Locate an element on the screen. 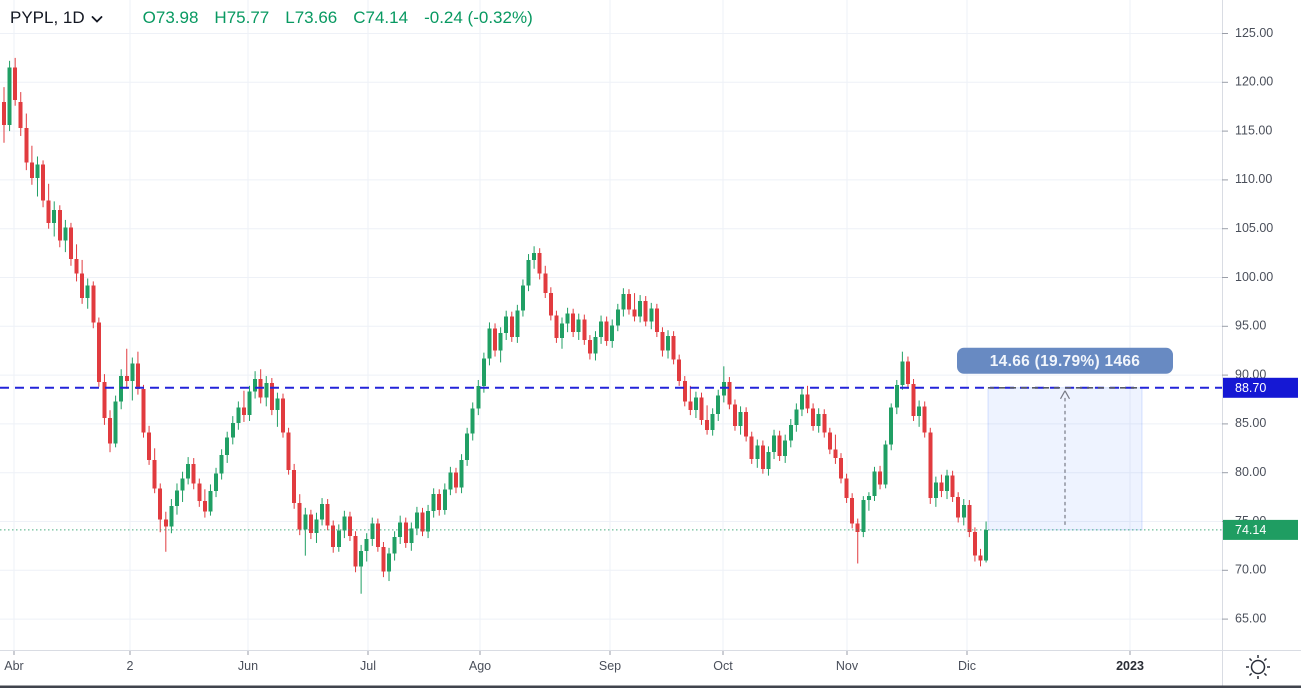 This screenshot has width=1301, height=688. chevron-down-icon is located at coordinates (97, 19).